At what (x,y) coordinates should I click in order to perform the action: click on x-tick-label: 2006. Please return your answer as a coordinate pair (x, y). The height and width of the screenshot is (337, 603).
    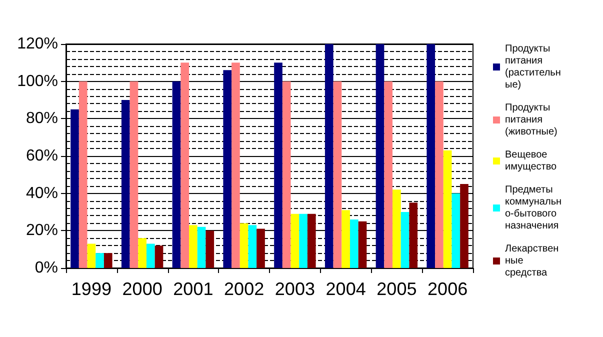
    Looking at the image, I should click on (448, 289).